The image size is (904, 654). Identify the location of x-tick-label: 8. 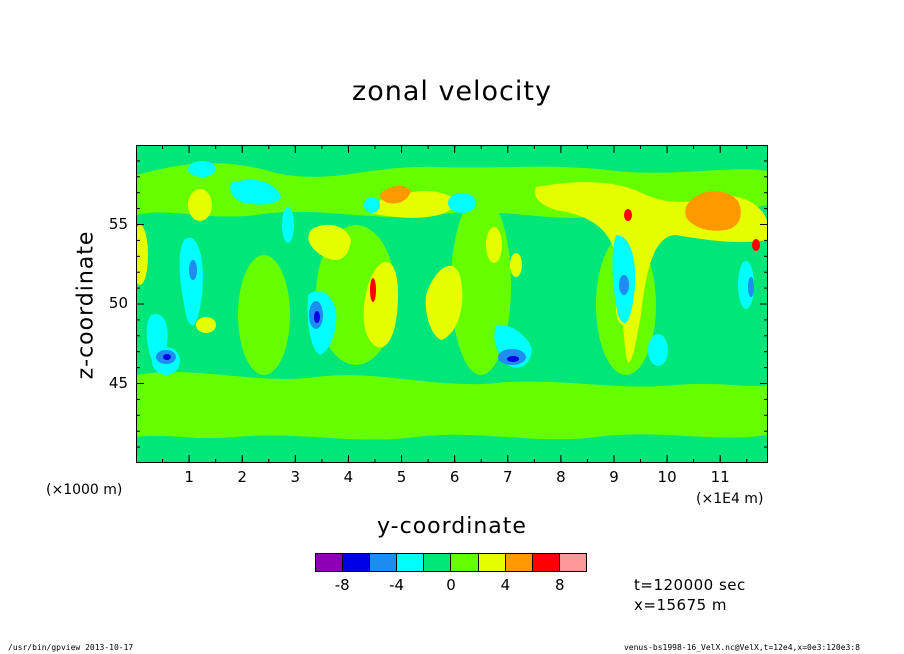
(561, 477).